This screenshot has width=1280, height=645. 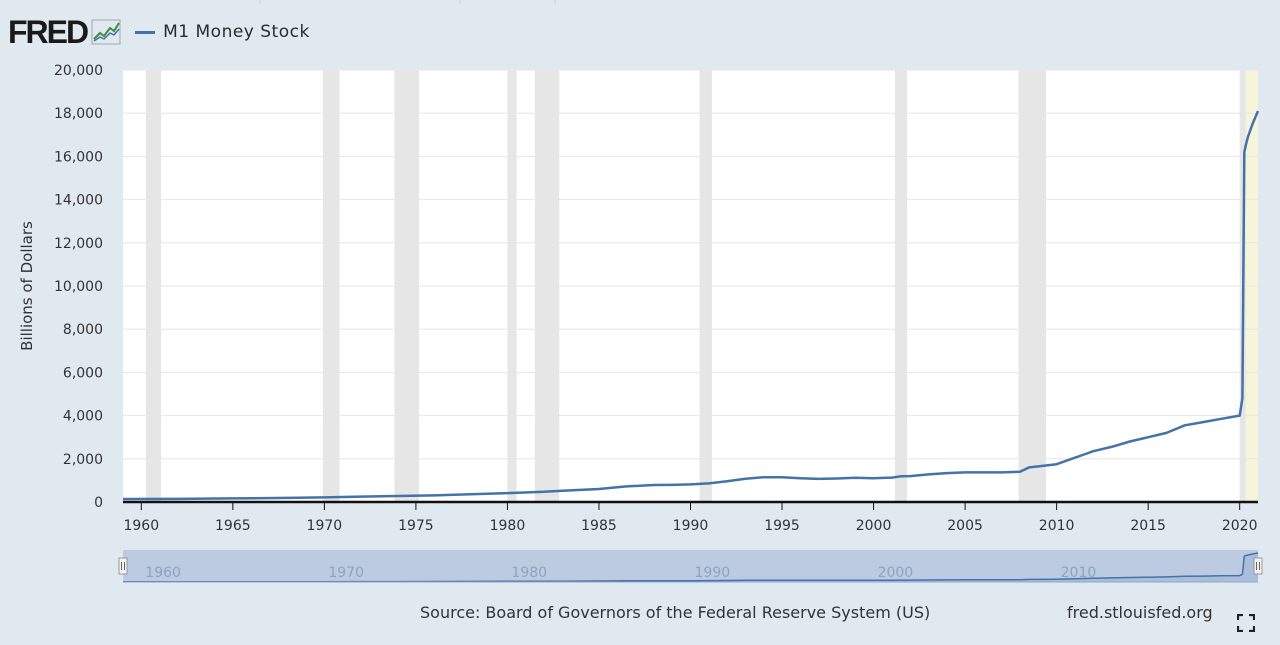 What do you see at coordinates (78, 287) in the screenshot?
I see `y-tick-label: 10,000` at bounding box center [78, 287].